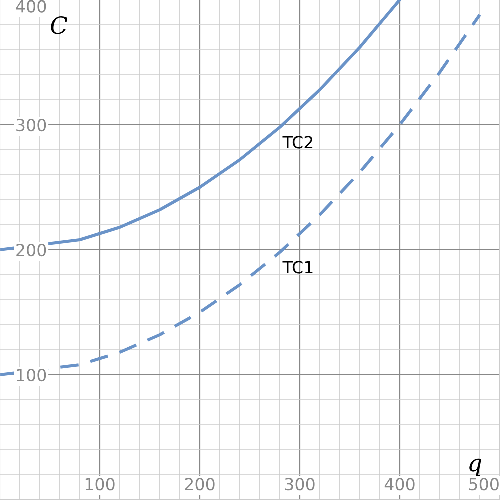  Describe the element at coordinates (476, 467) in the screenshot. I see `x-axis-title: q` at that location.